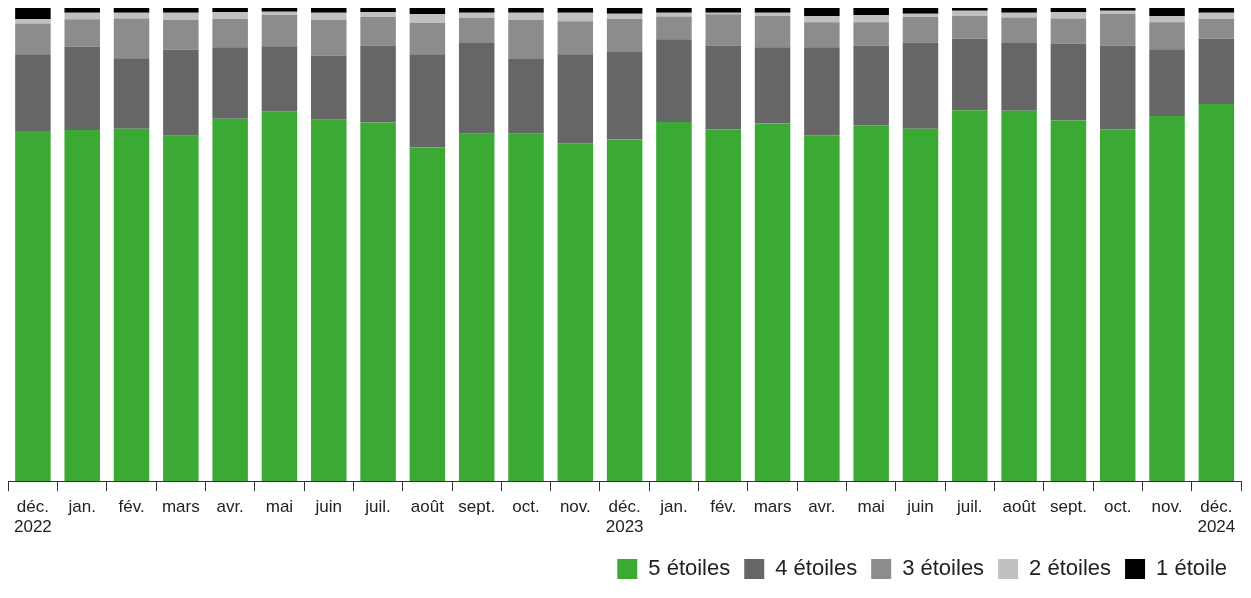 This screenshot has width=1251, height=598. I want to click on x-tick-label: déc. 2022, so click(33, 517).